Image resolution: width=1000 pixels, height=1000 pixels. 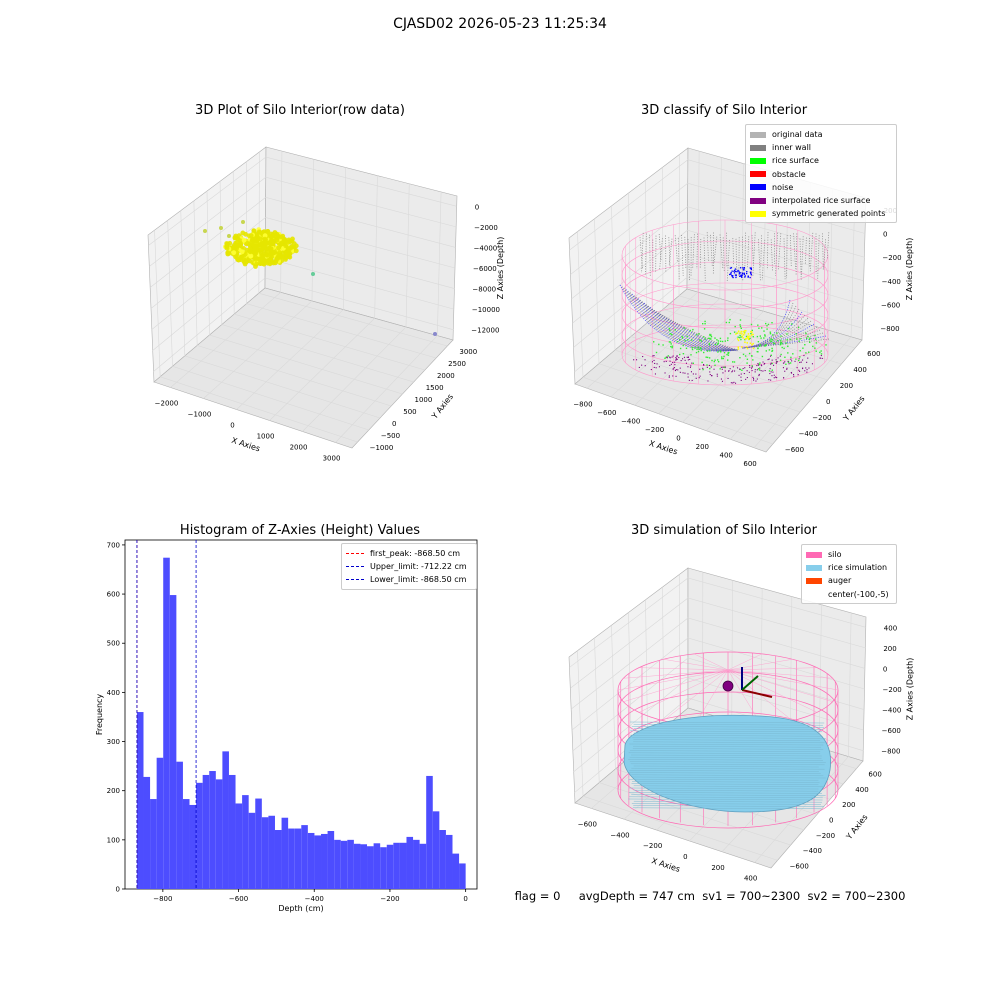 What do you see at coordinates (643, 270) in the screenshot?
I see `p2-xgrid` at bounding box center [643, 270].